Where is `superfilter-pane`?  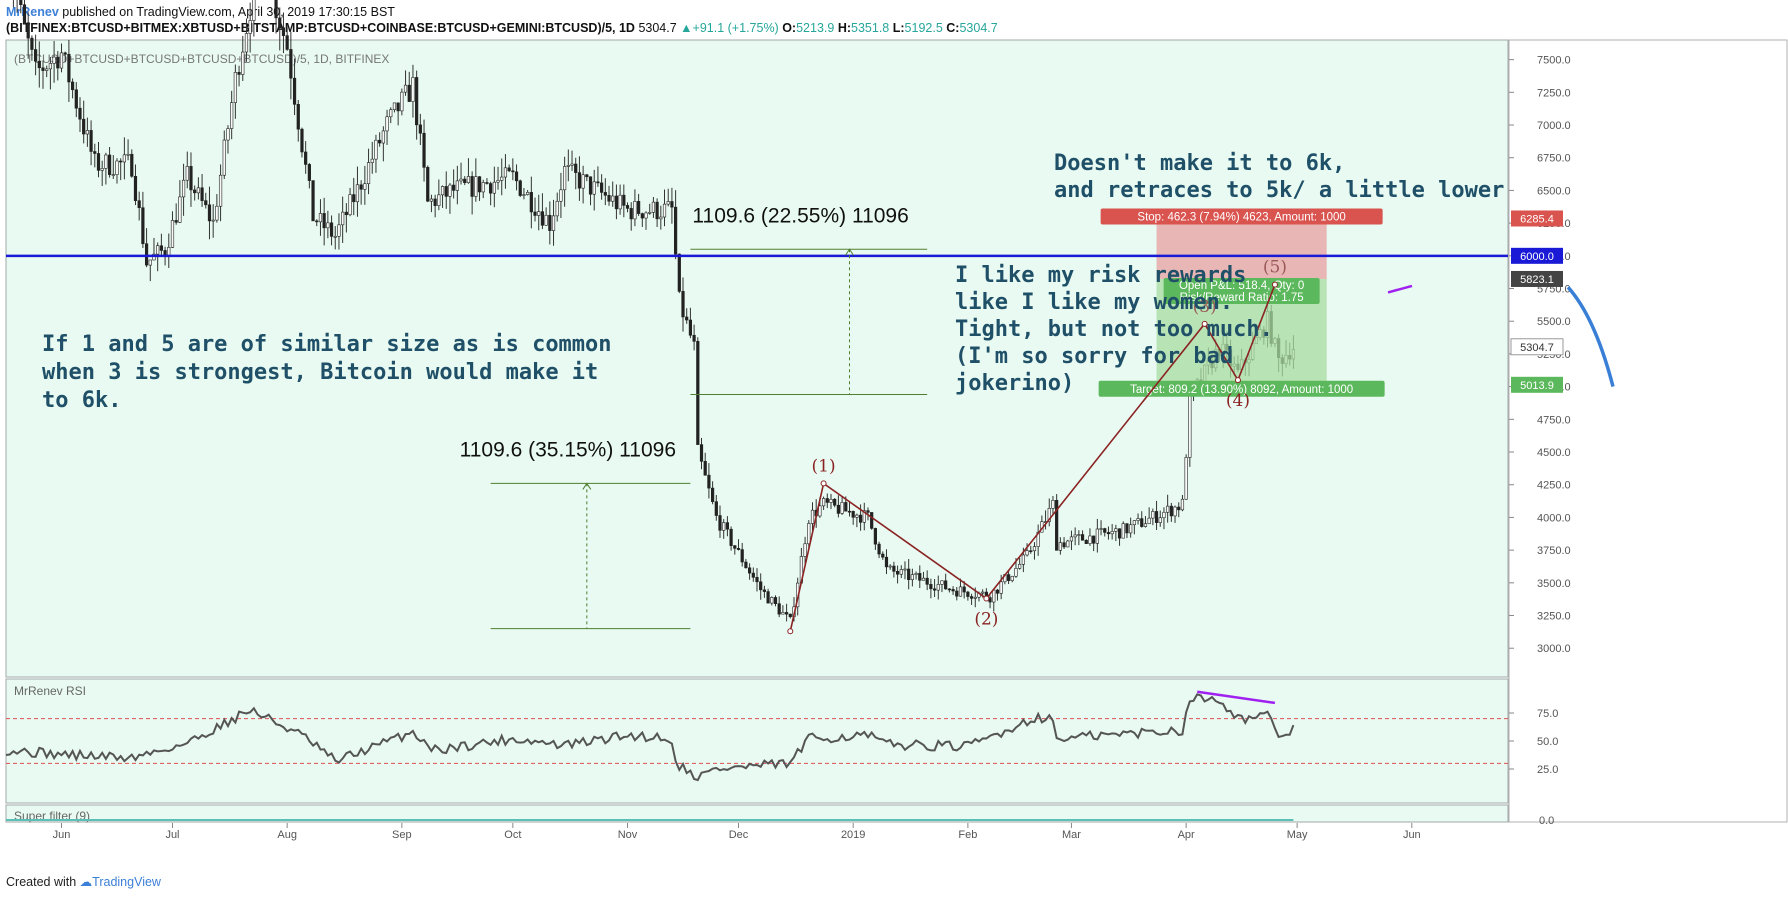
superfilter-pane is located at coordinates (757, 813).